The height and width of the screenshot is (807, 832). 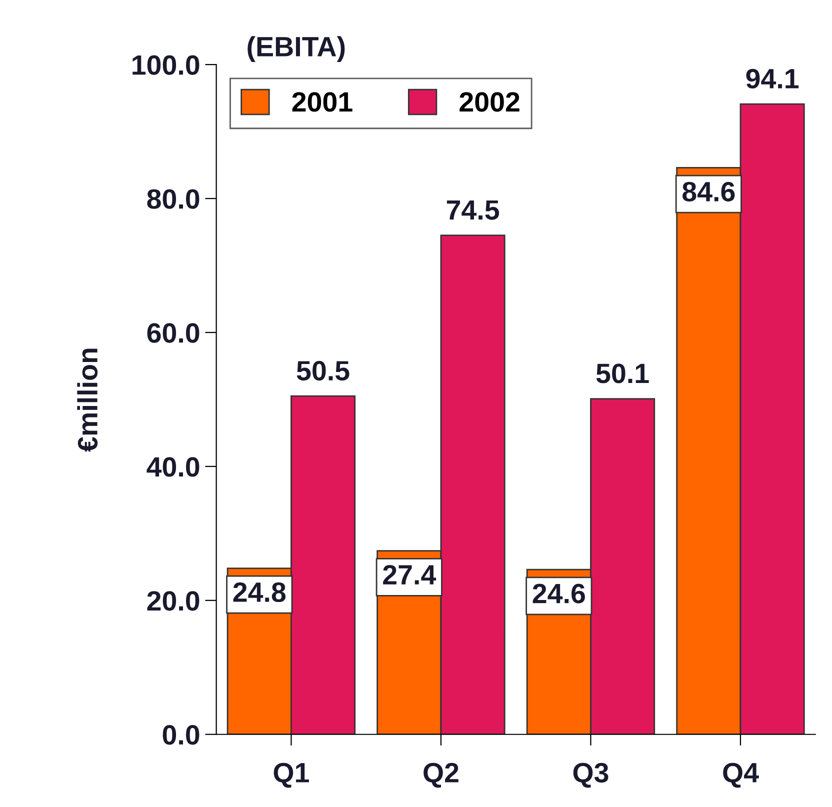 I want to click on data-label: 24.8, so click(x=259, y=592).